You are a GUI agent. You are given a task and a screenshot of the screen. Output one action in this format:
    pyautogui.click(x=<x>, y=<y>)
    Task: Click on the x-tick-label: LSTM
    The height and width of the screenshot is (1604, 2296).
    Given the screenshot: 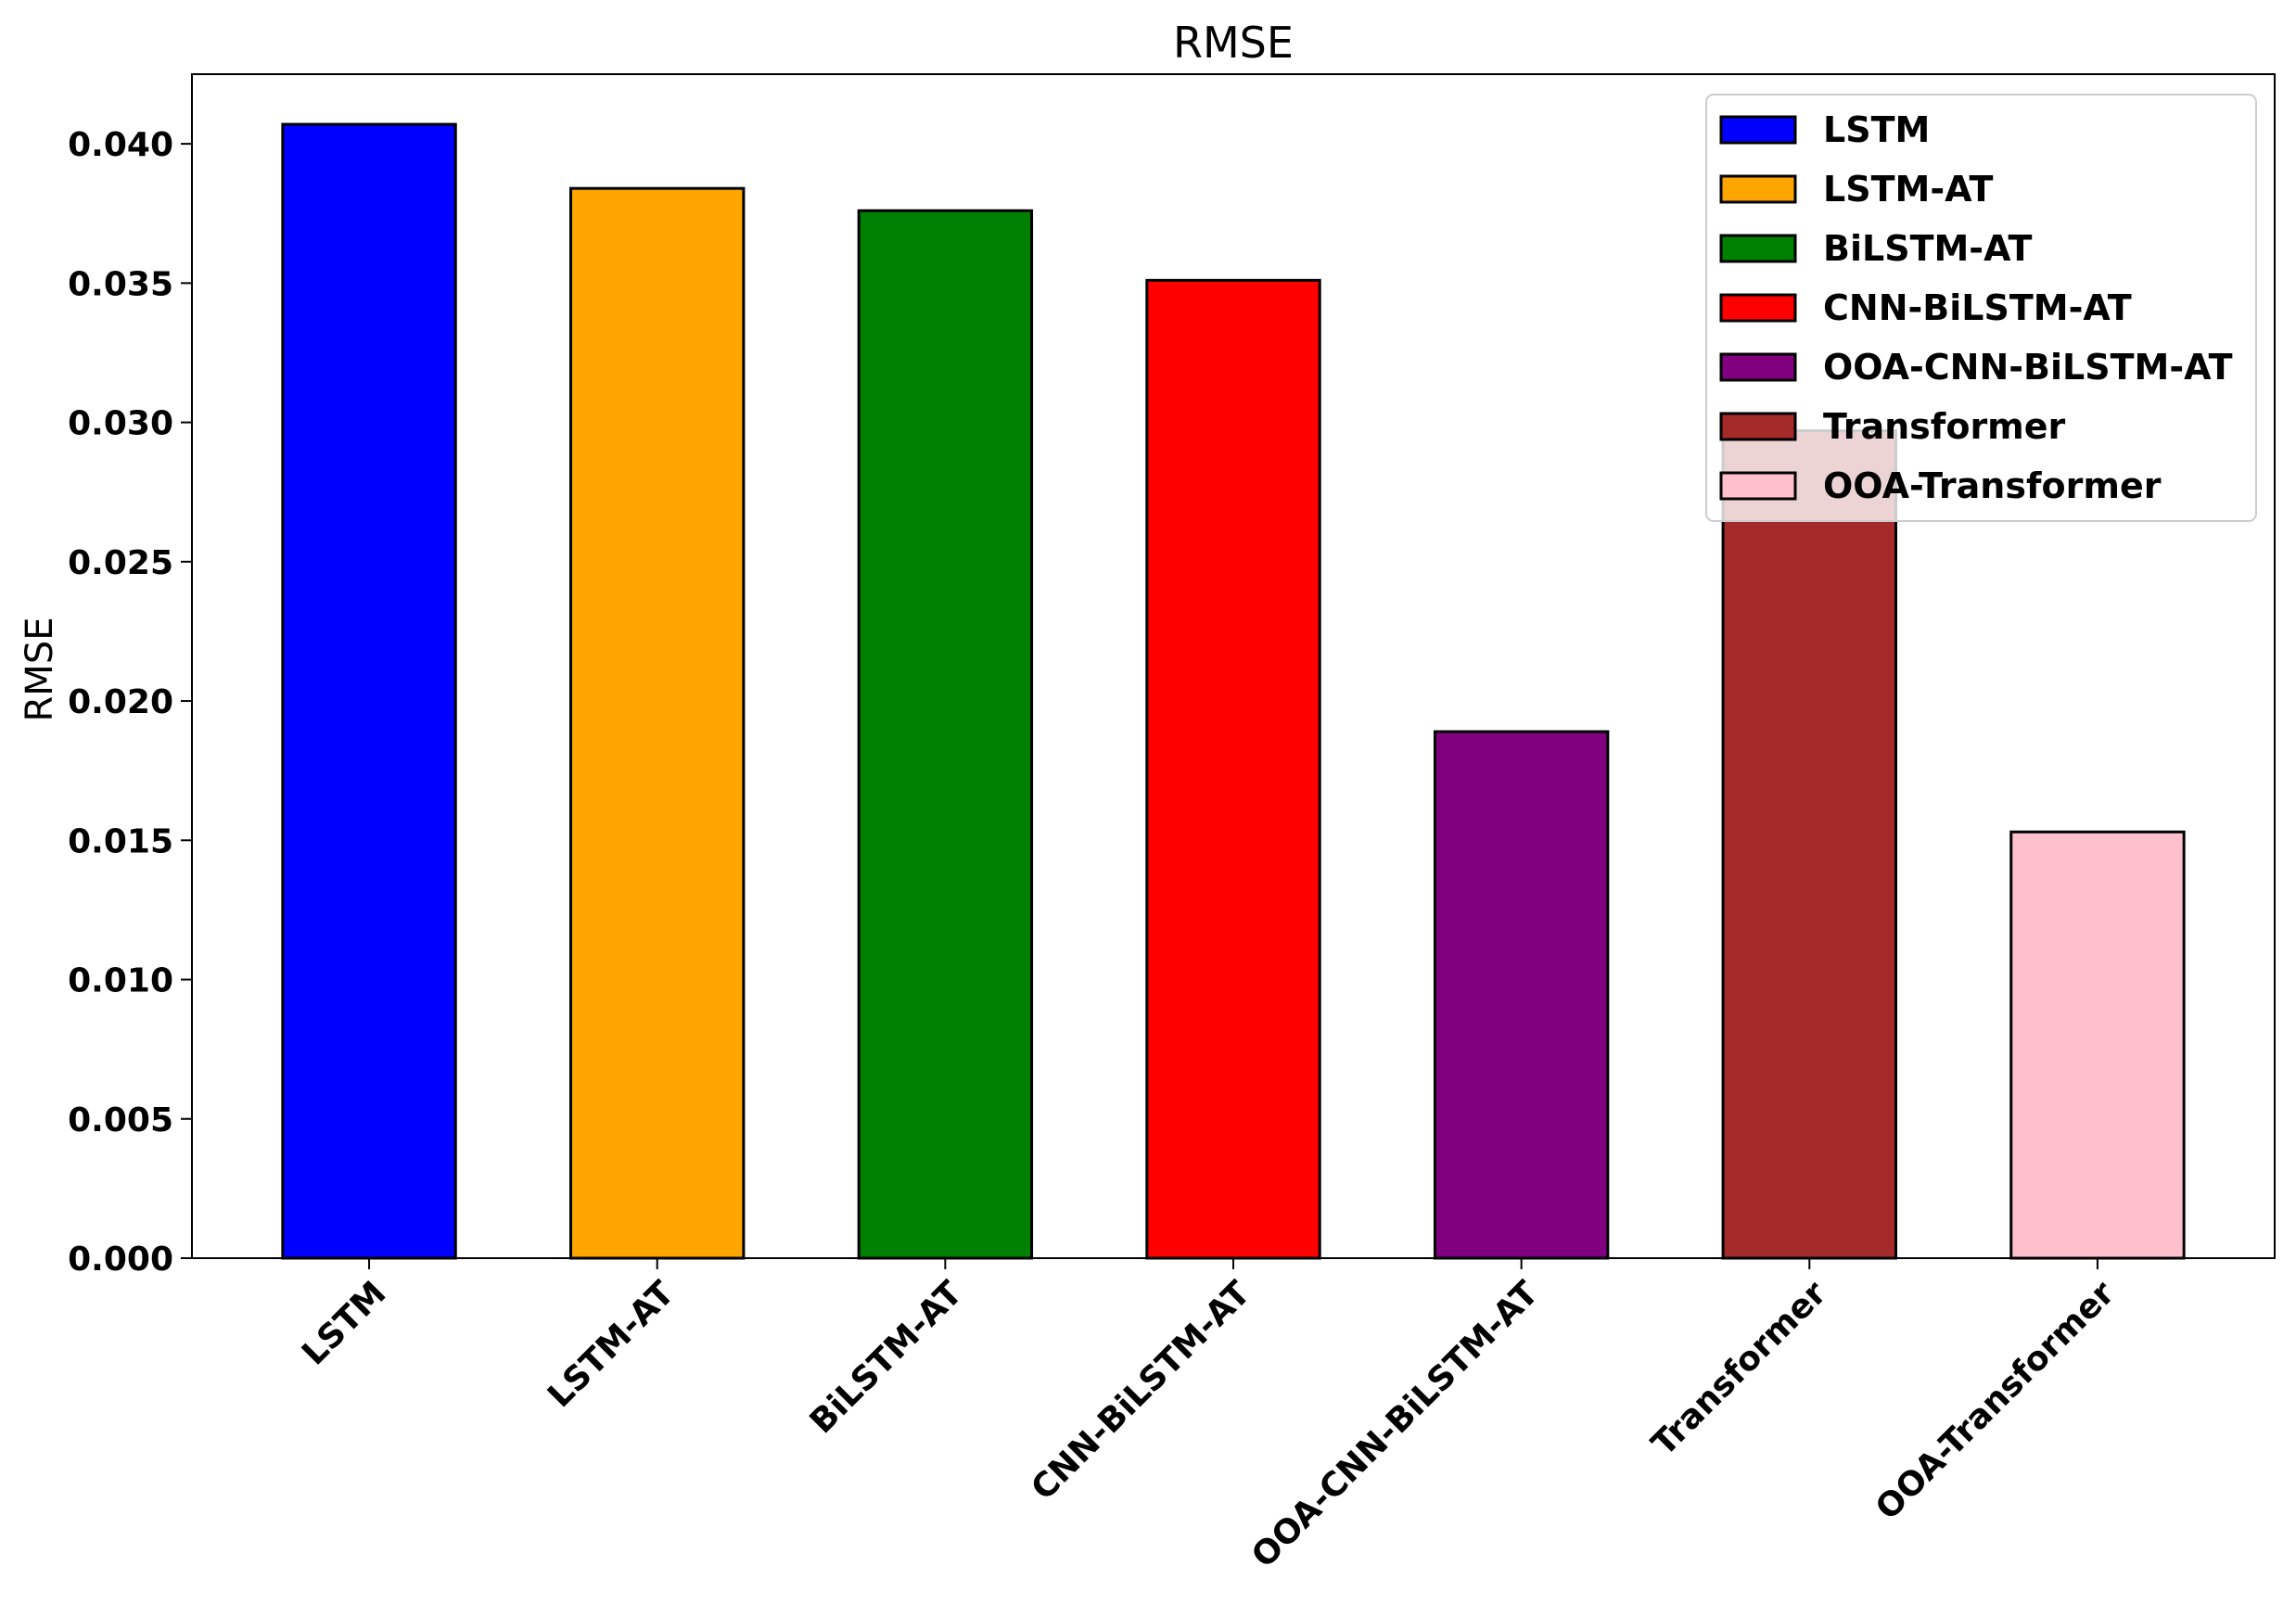 What is the action you would take?
    pyautogui.click(x=344, y=1323)
    